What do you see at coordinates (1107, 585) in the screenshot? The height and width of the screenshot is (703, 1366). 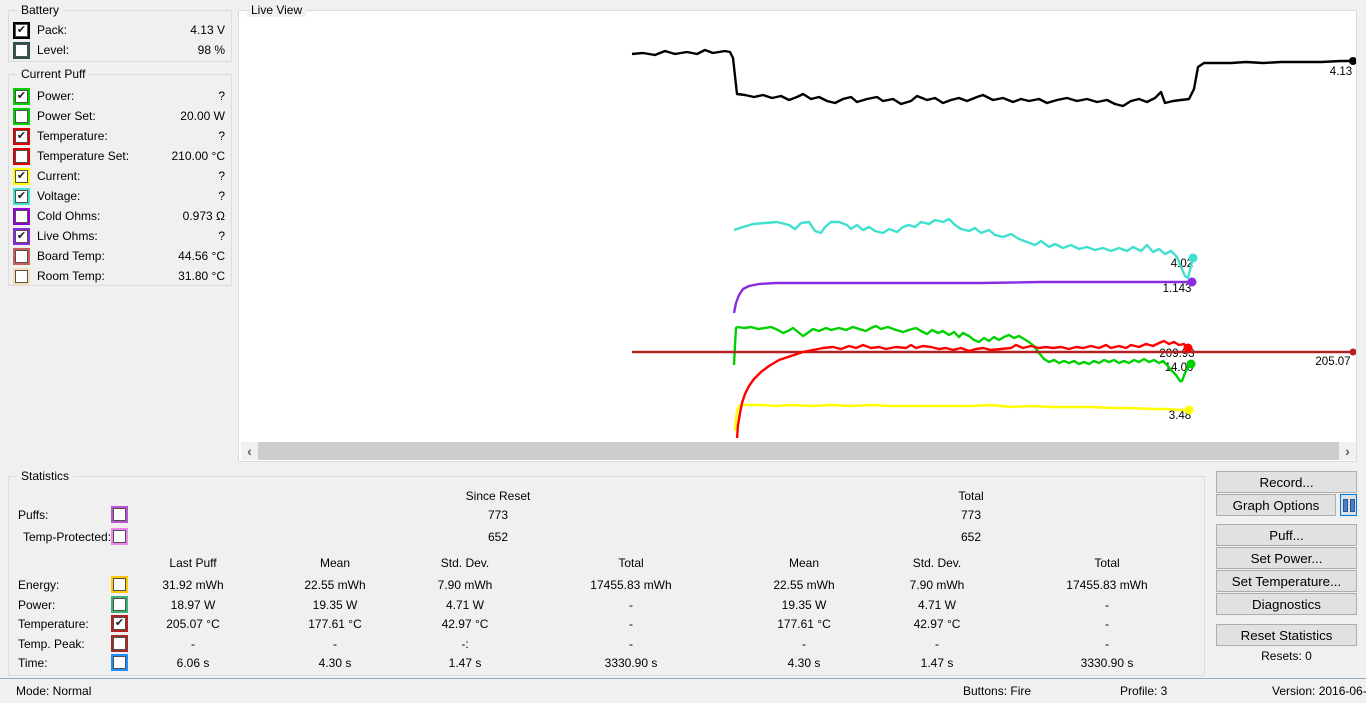 I see `energy-cell-6: 17455.83 mWh` at bounding box center [1107, 585].